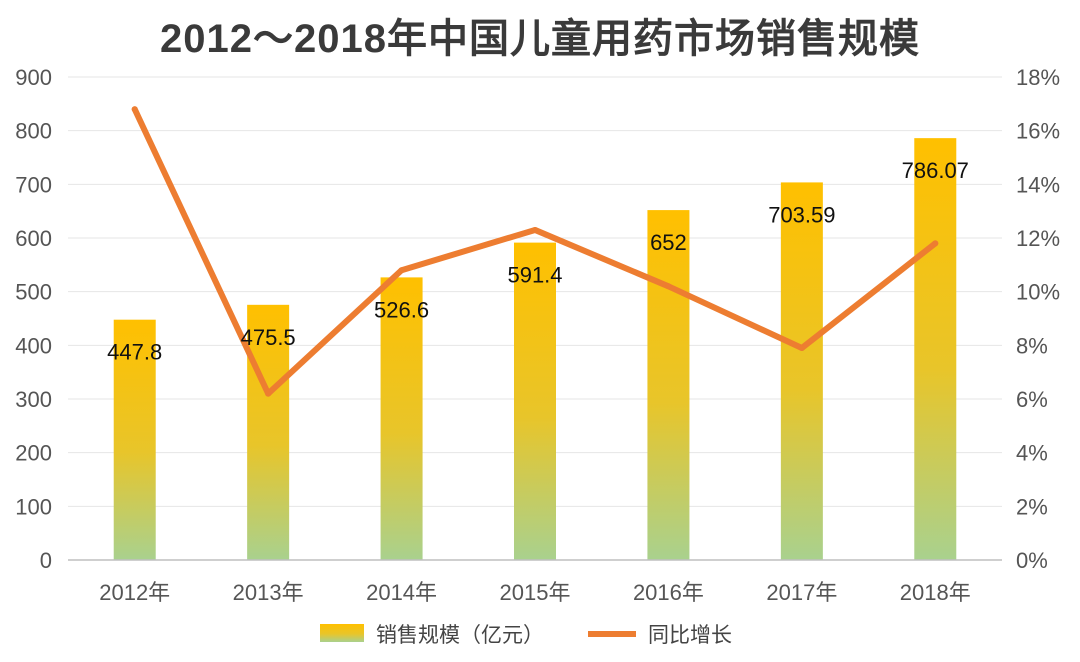 Image resolution: width=1080 pixels, height=662 pixels. Describe the element at coordinates (668, 242) in the screenshot. I see `data-label: 652` at that location.